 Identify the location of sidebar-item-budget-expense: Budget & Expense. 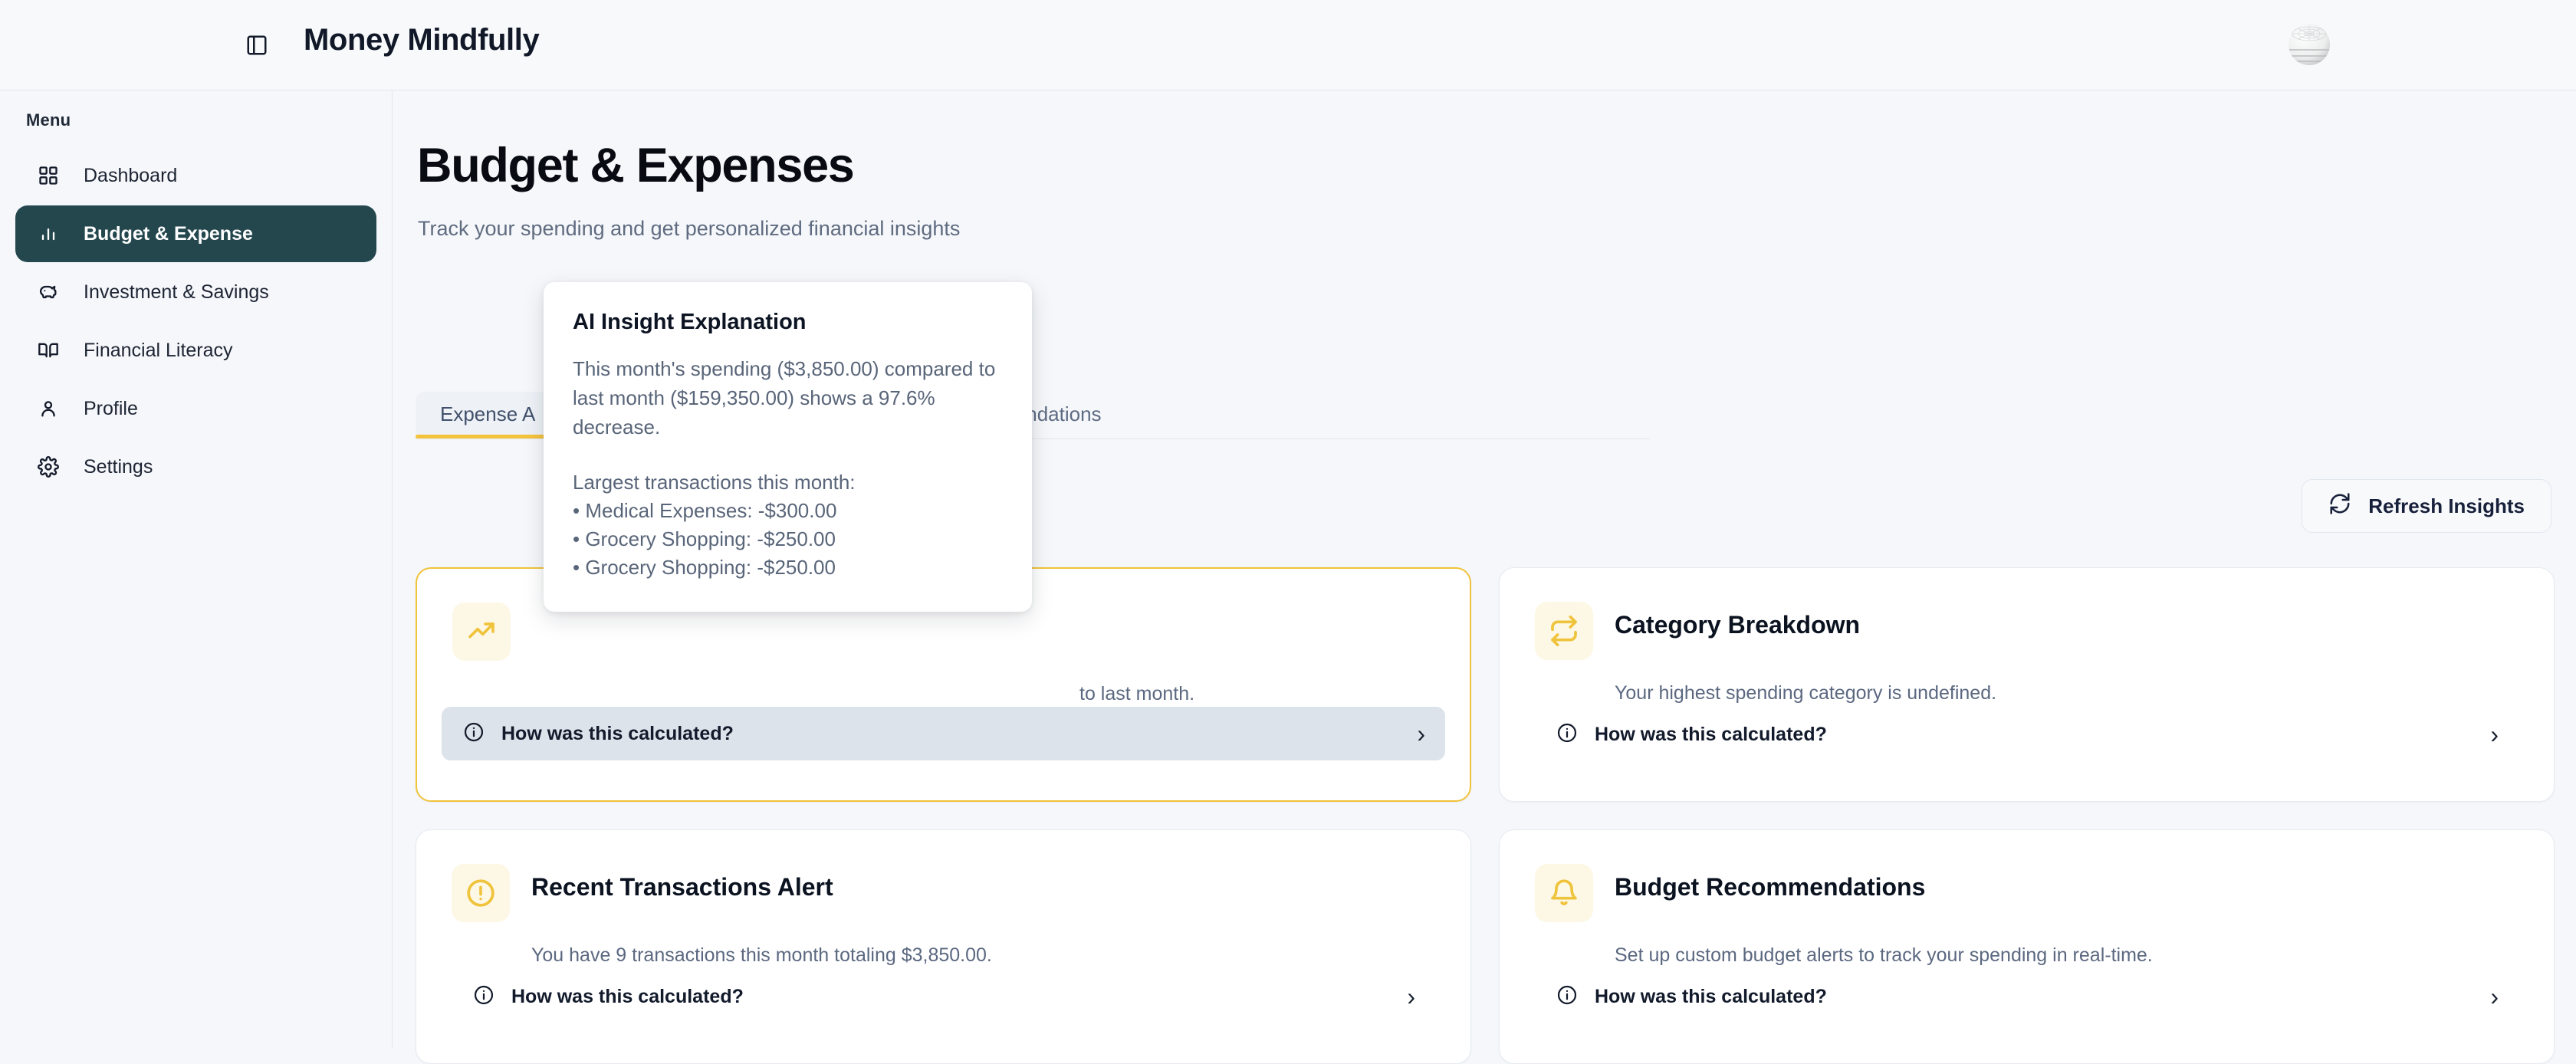
(195, 233).